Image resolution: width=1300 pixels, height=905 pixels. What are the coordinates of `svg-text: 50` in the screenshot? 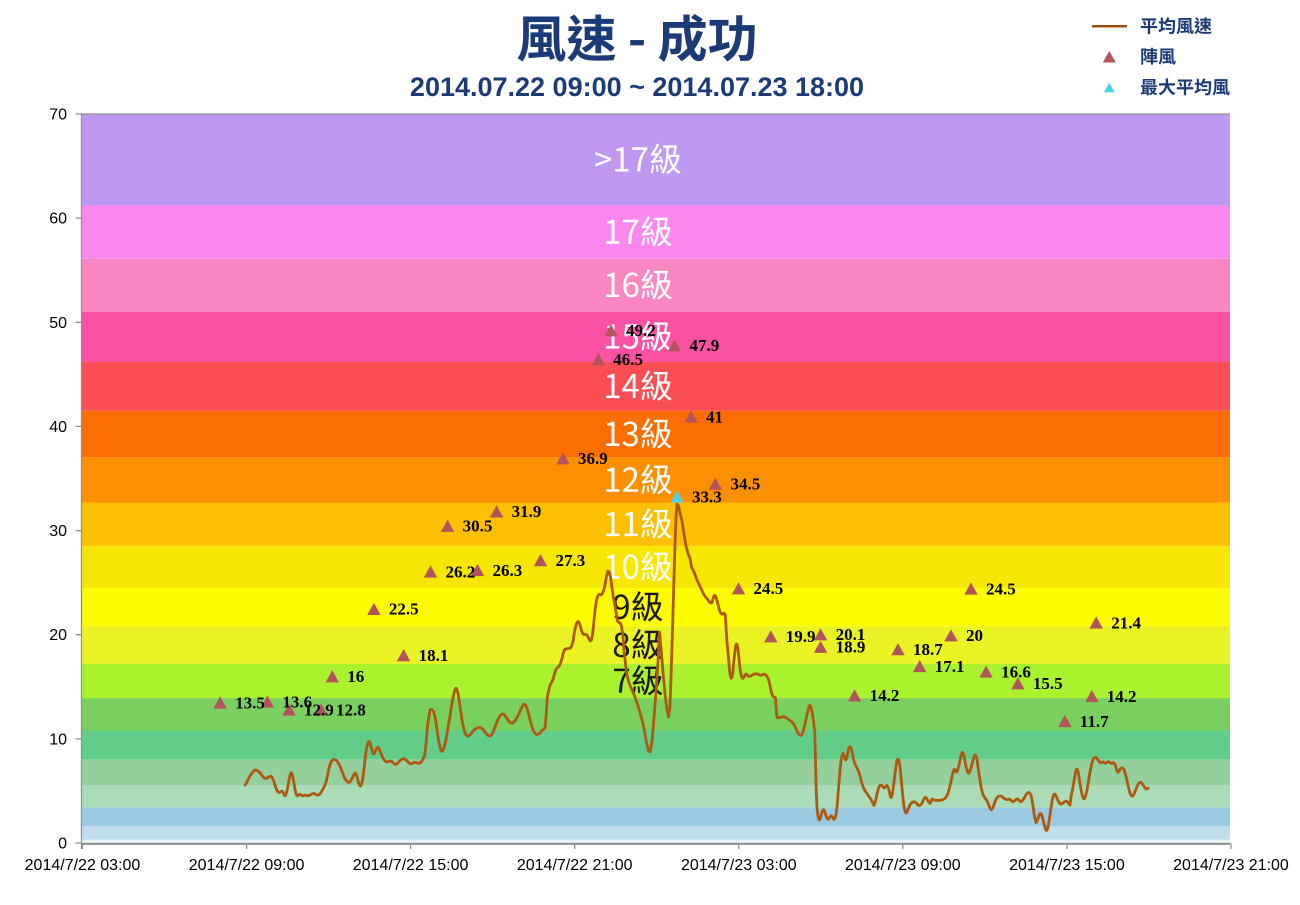 It's located at (58, 323).